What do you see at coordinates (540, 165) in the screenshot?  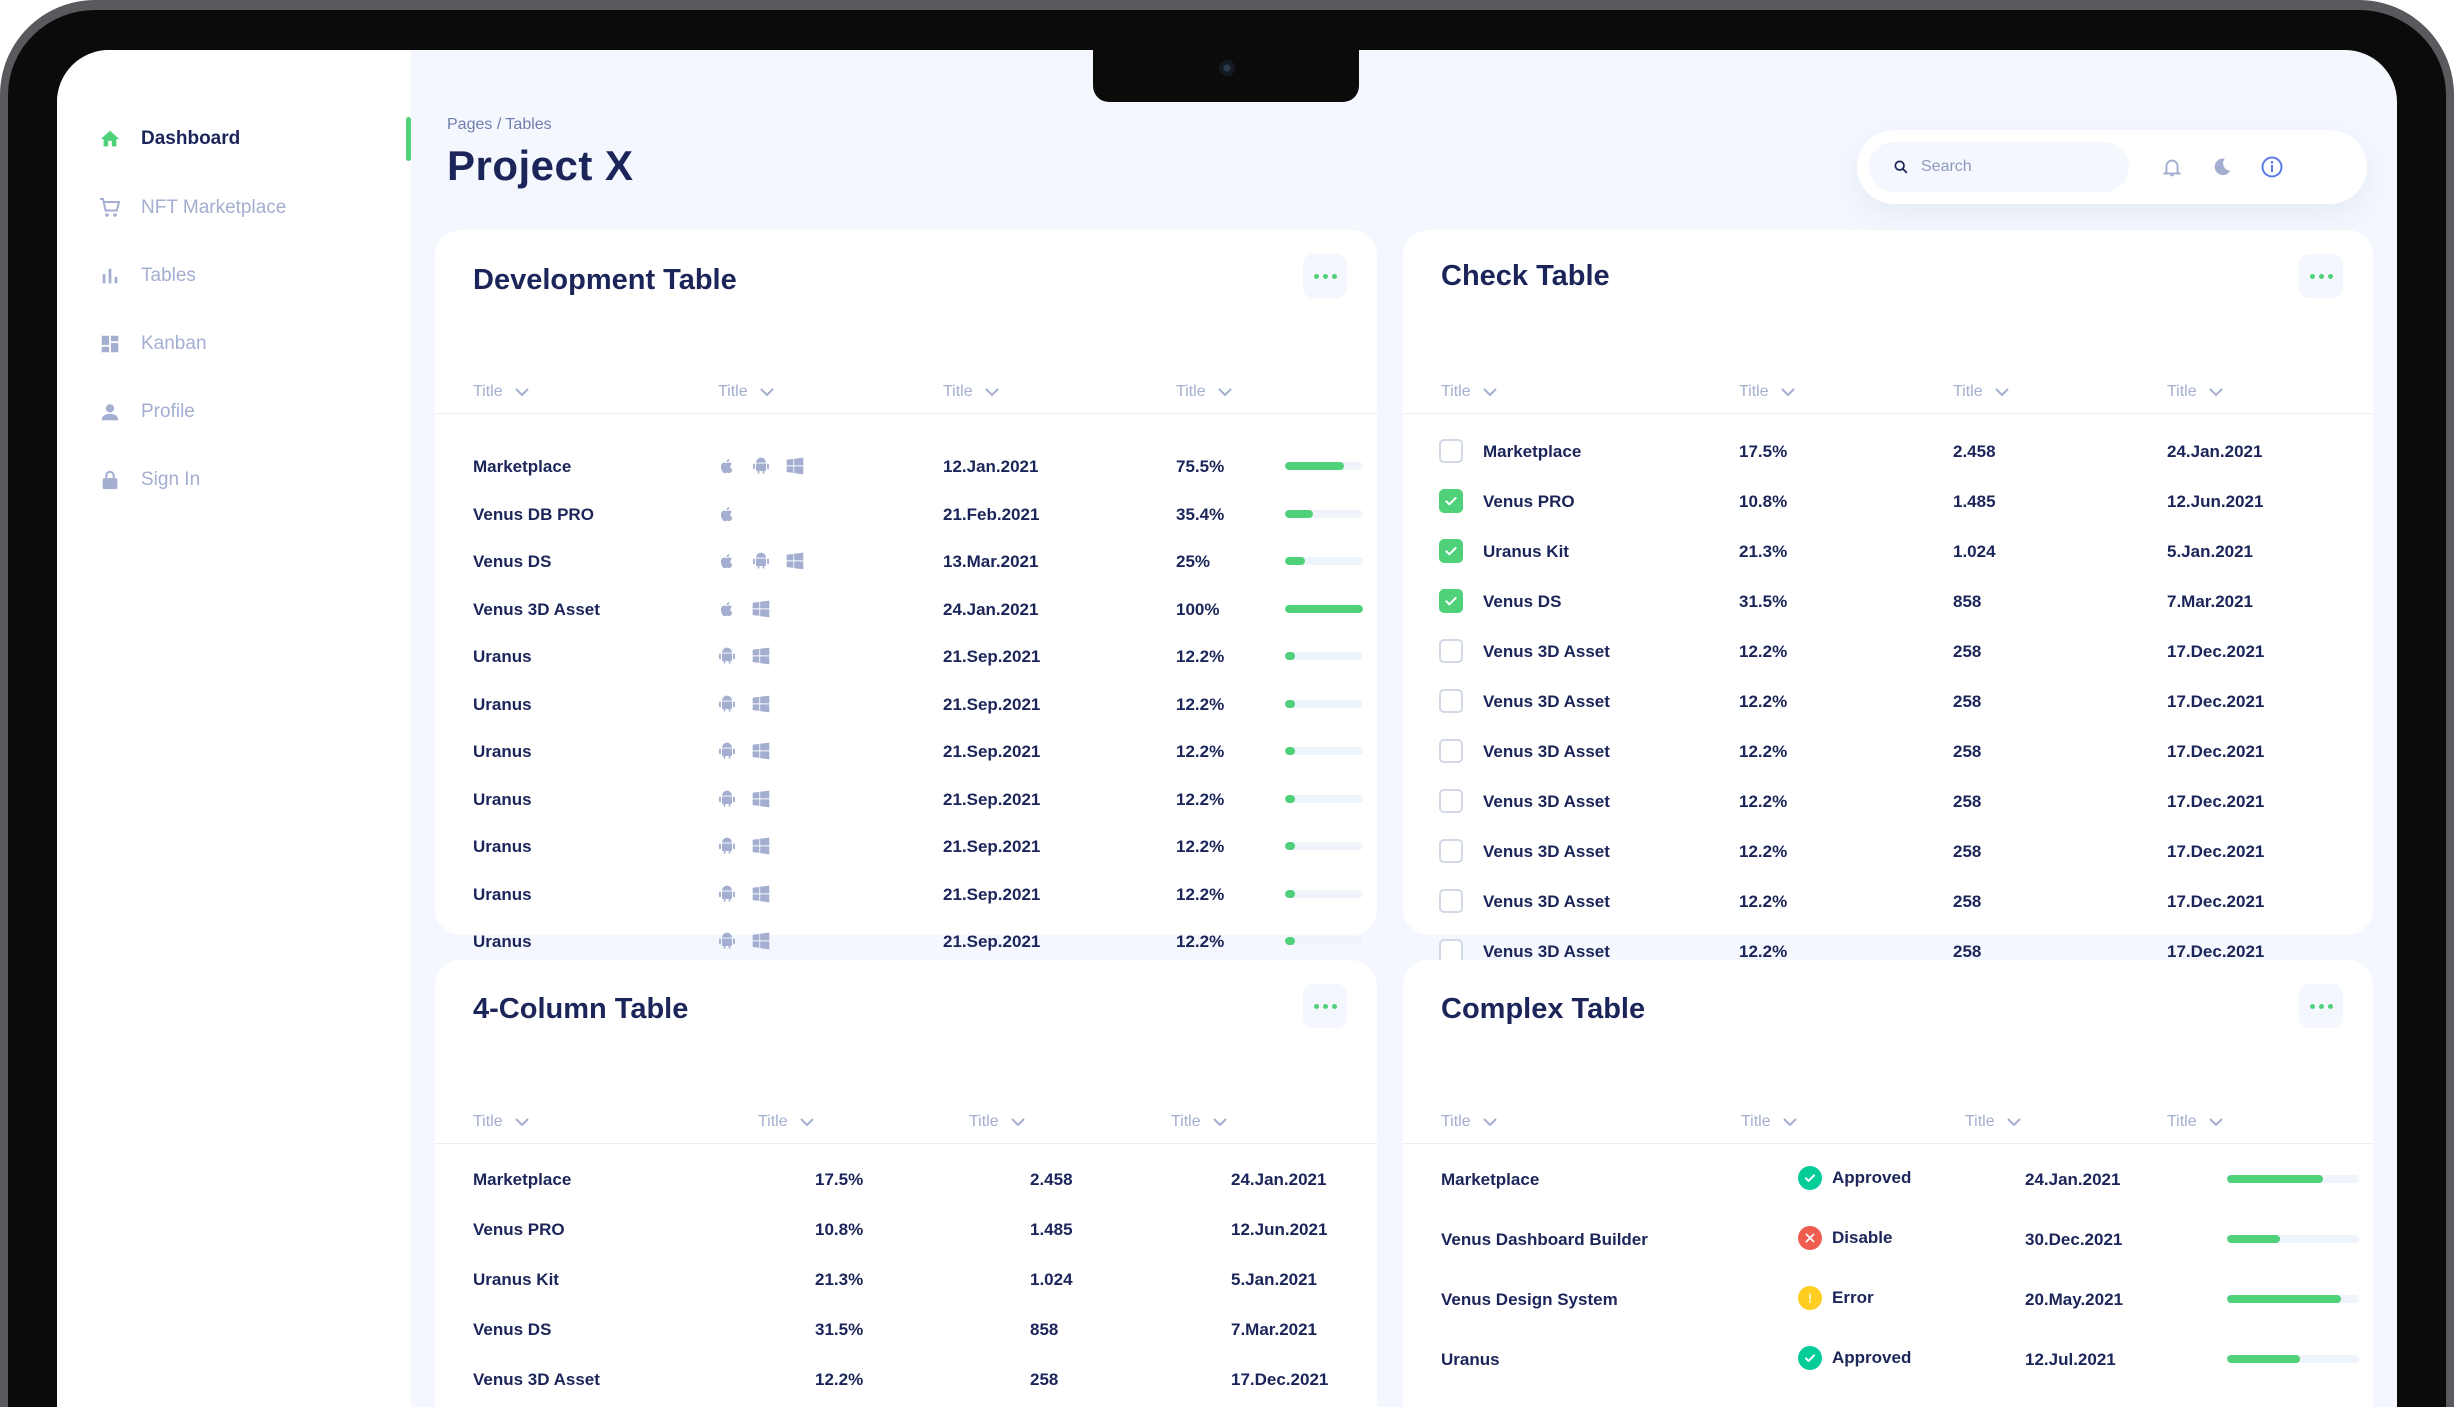 I see `page-title: Project X` at bounding box center [540, 165].